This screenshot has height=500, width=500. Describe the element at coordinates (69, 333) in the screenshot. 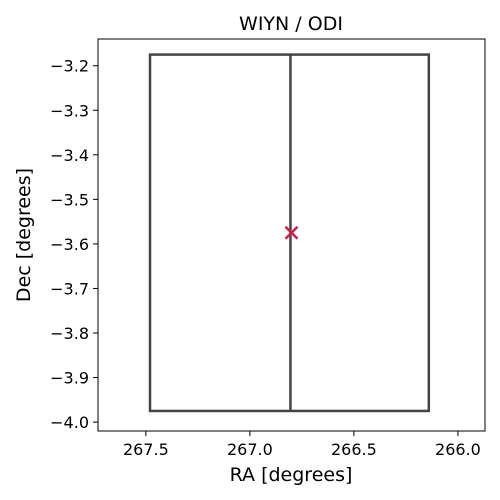

I see `y-tick-label: −3.8` at that location.